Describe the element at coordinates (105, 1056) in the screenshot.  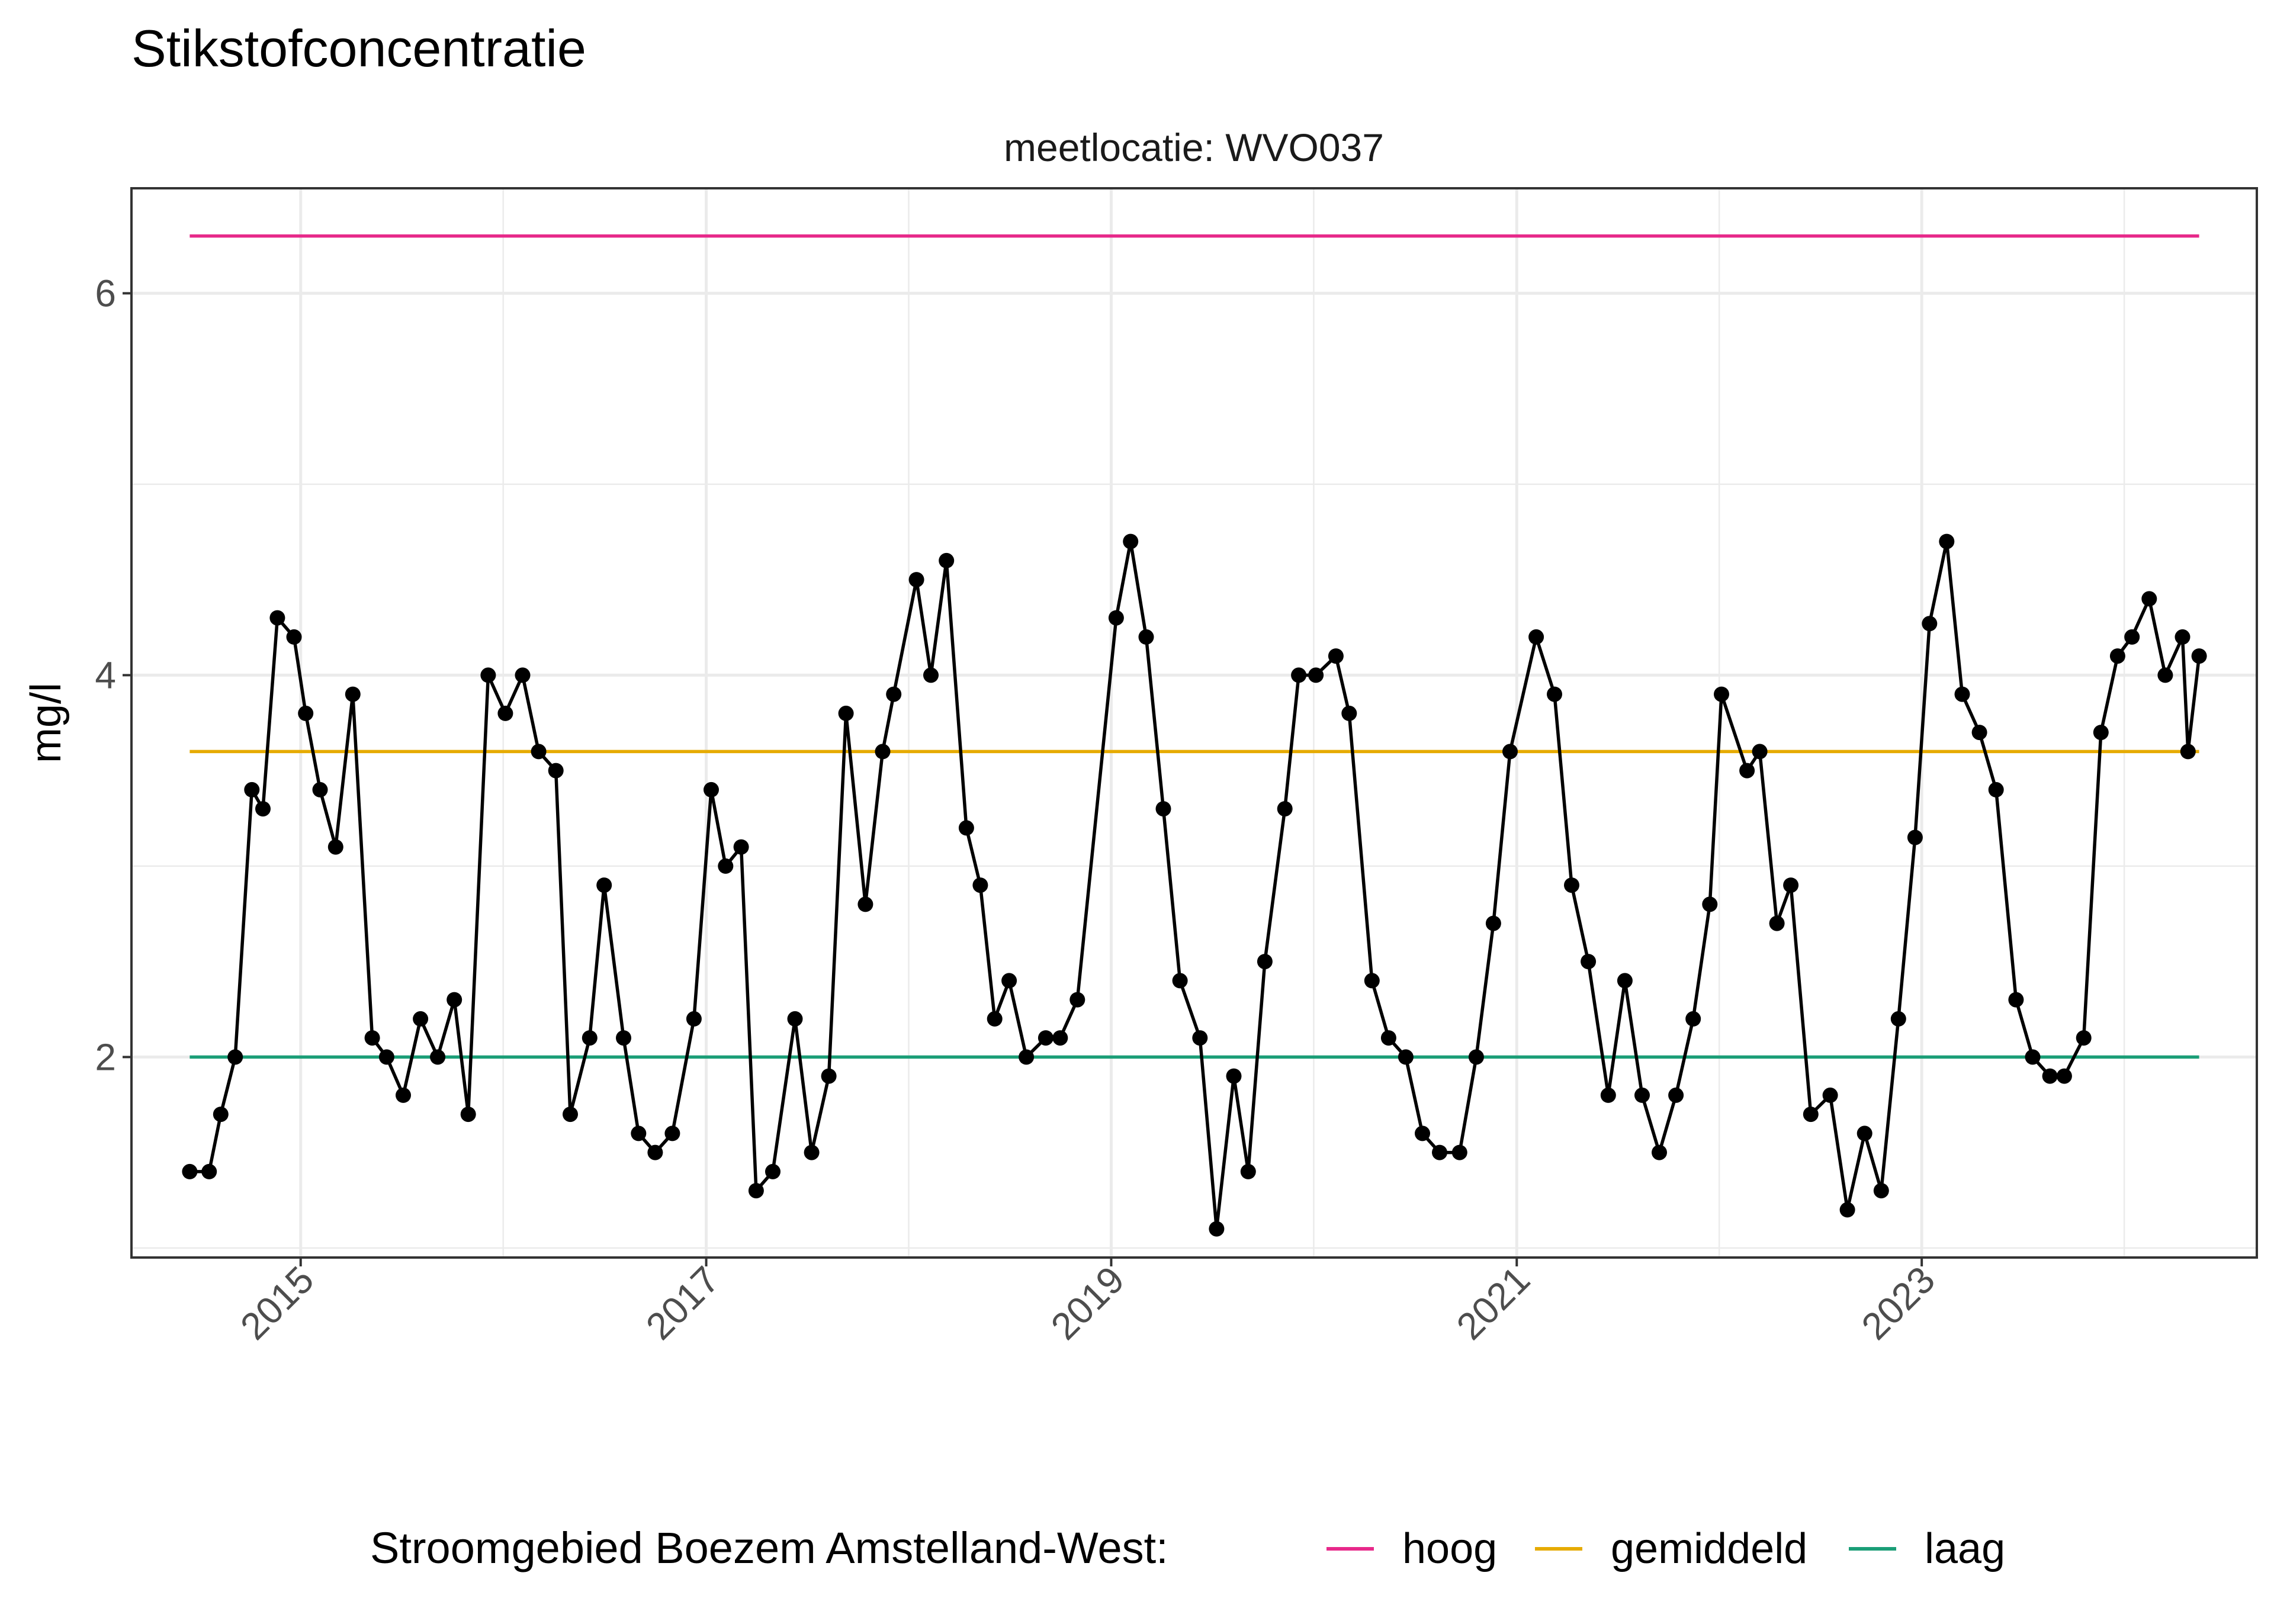
I see `y-tick-label-2: 2` at that location.